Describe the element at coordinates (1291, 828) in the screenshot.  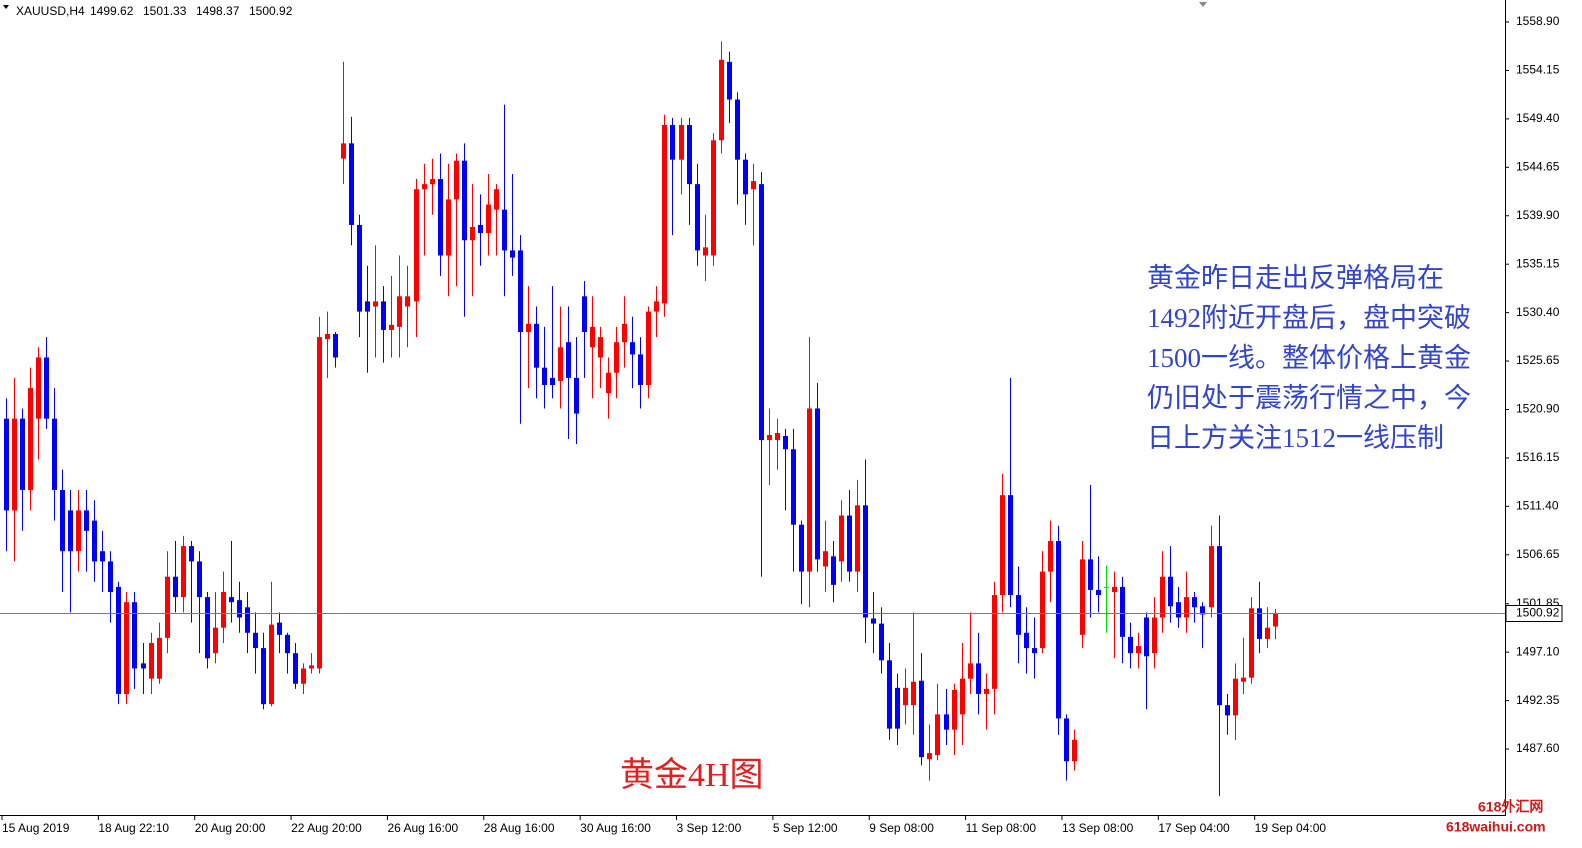
I see `x-tick-label: 19 Sep 04:00` at that location.